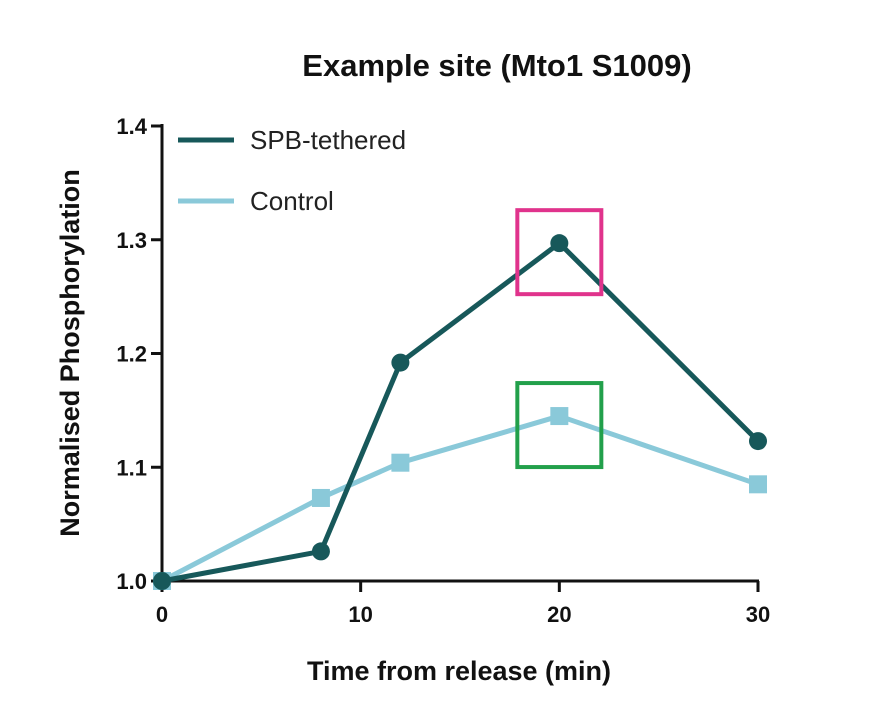 This screenshot has height=701, width=870. I want to click on chart-title: Example site (Mto1 S1009), so click(496, 65).